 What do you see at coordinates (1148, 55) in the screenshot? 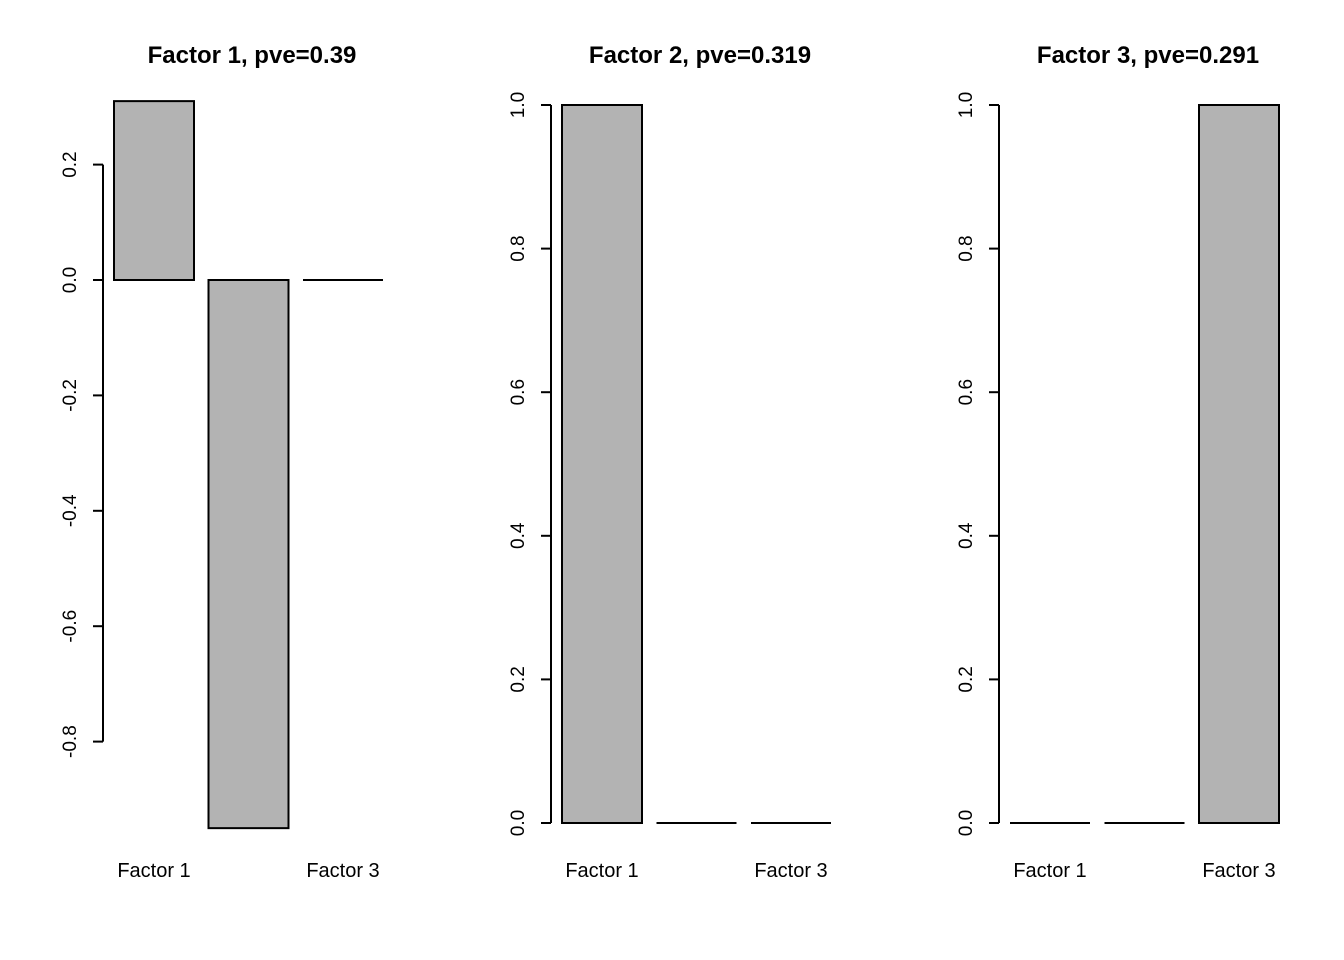
I see `chart-title: Factor 3, pve=0.291` at bounding box center [1148, 55].